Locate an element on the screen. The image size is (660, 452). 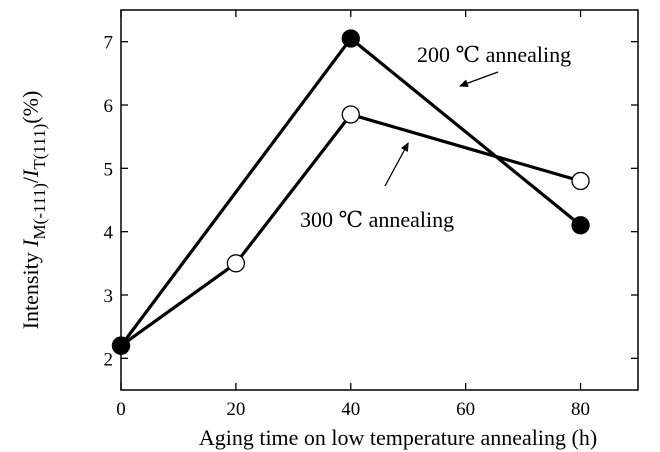
y-label-num-sub: M(-111) is located at coordinates (39, 211).